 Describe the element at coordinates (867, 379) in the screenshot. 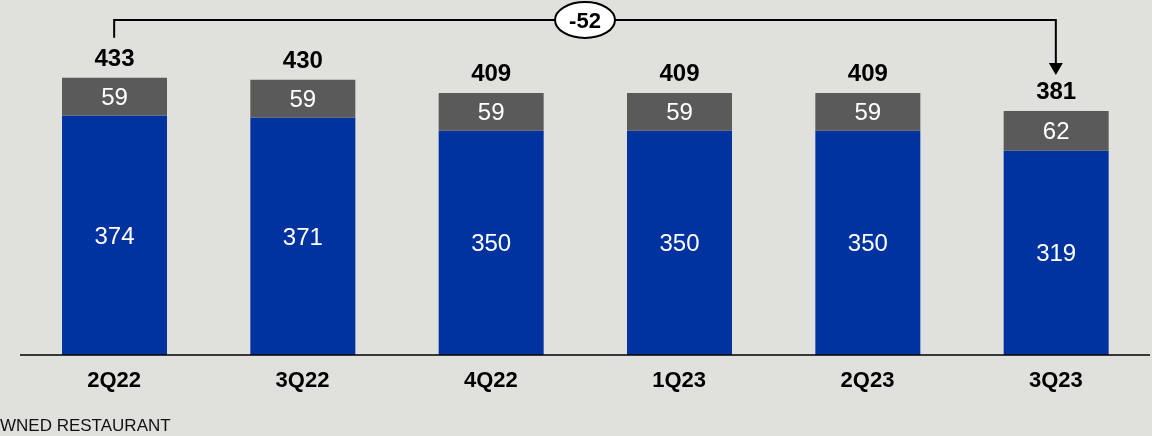

I see `x-tick-label: 2Q23` at that location.